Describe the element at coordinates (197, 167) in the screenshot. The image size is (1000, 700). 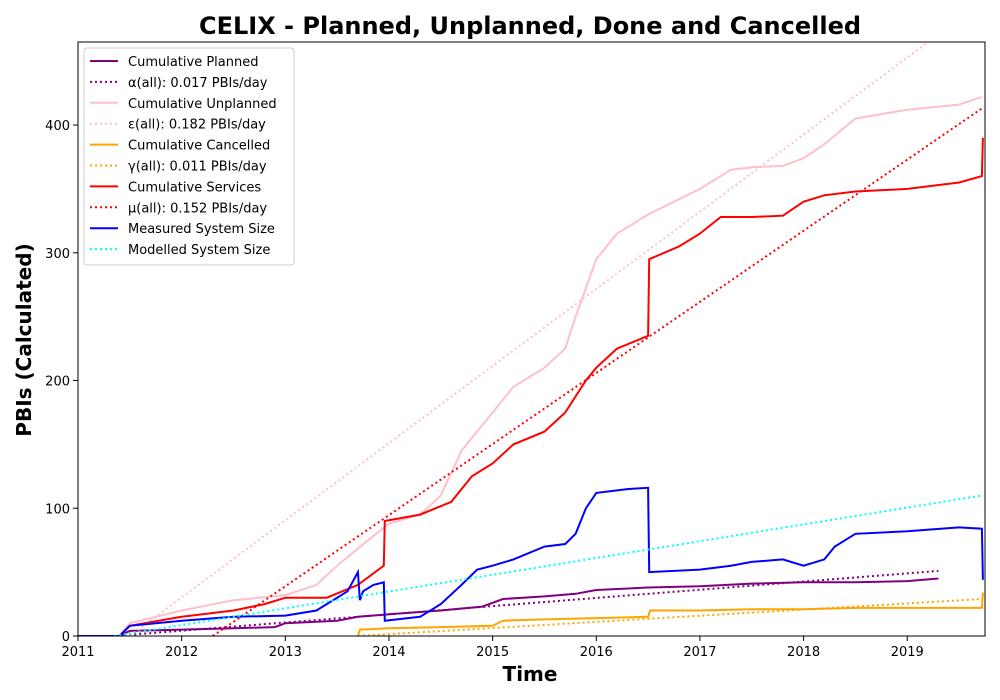
I see `legend-label-all-0-011-pbis-day: γ(all): 0.011 PBIs/day` at that location.